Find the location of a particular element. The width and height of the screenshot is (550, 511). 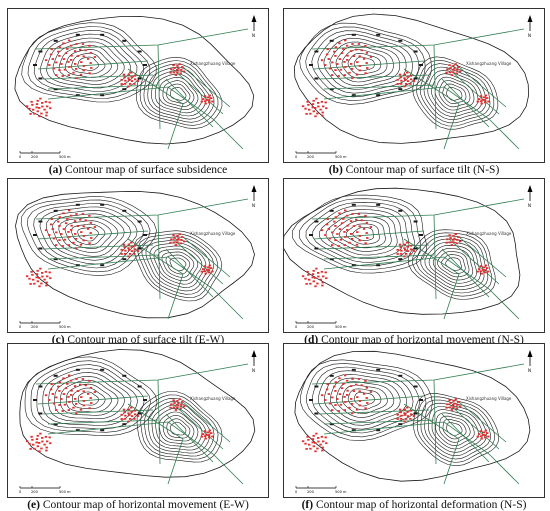

village-buildings is located at coordinates (395, 248).